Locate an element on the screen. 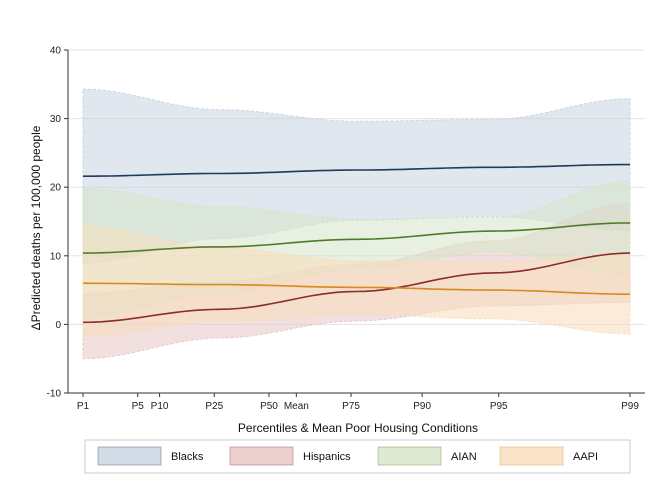  line-aapi is located at coordinates (356, 288).